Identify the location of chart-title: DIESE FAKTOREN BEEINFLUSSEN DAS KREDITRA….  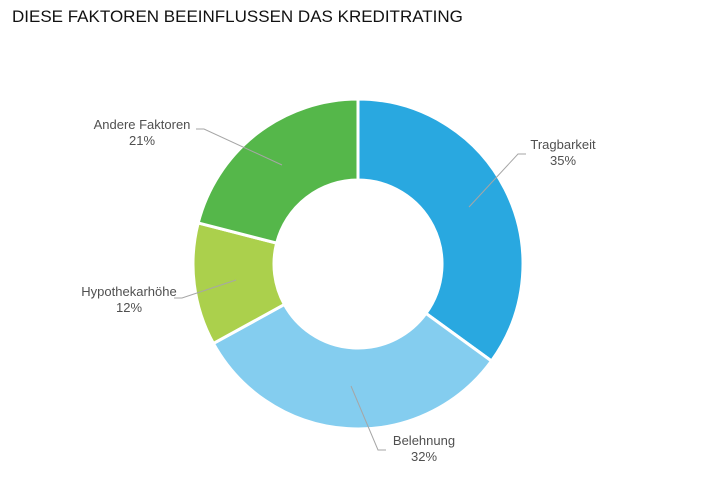
(237, 16).